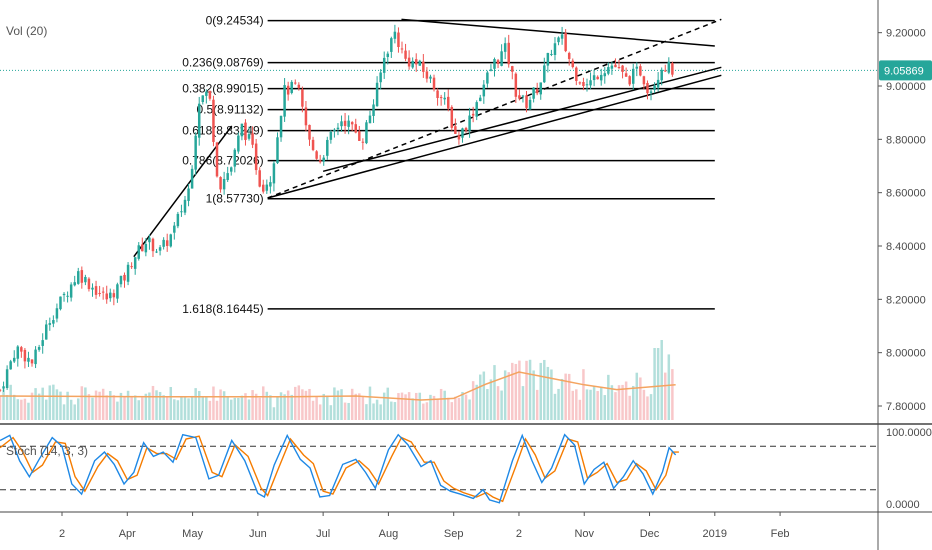  What do you see at coordinates (47, 451) in the screenshot?
I see `stochastic-indicator-label: Stoch (14, 3, 3)` at bounding box center [47, 451].